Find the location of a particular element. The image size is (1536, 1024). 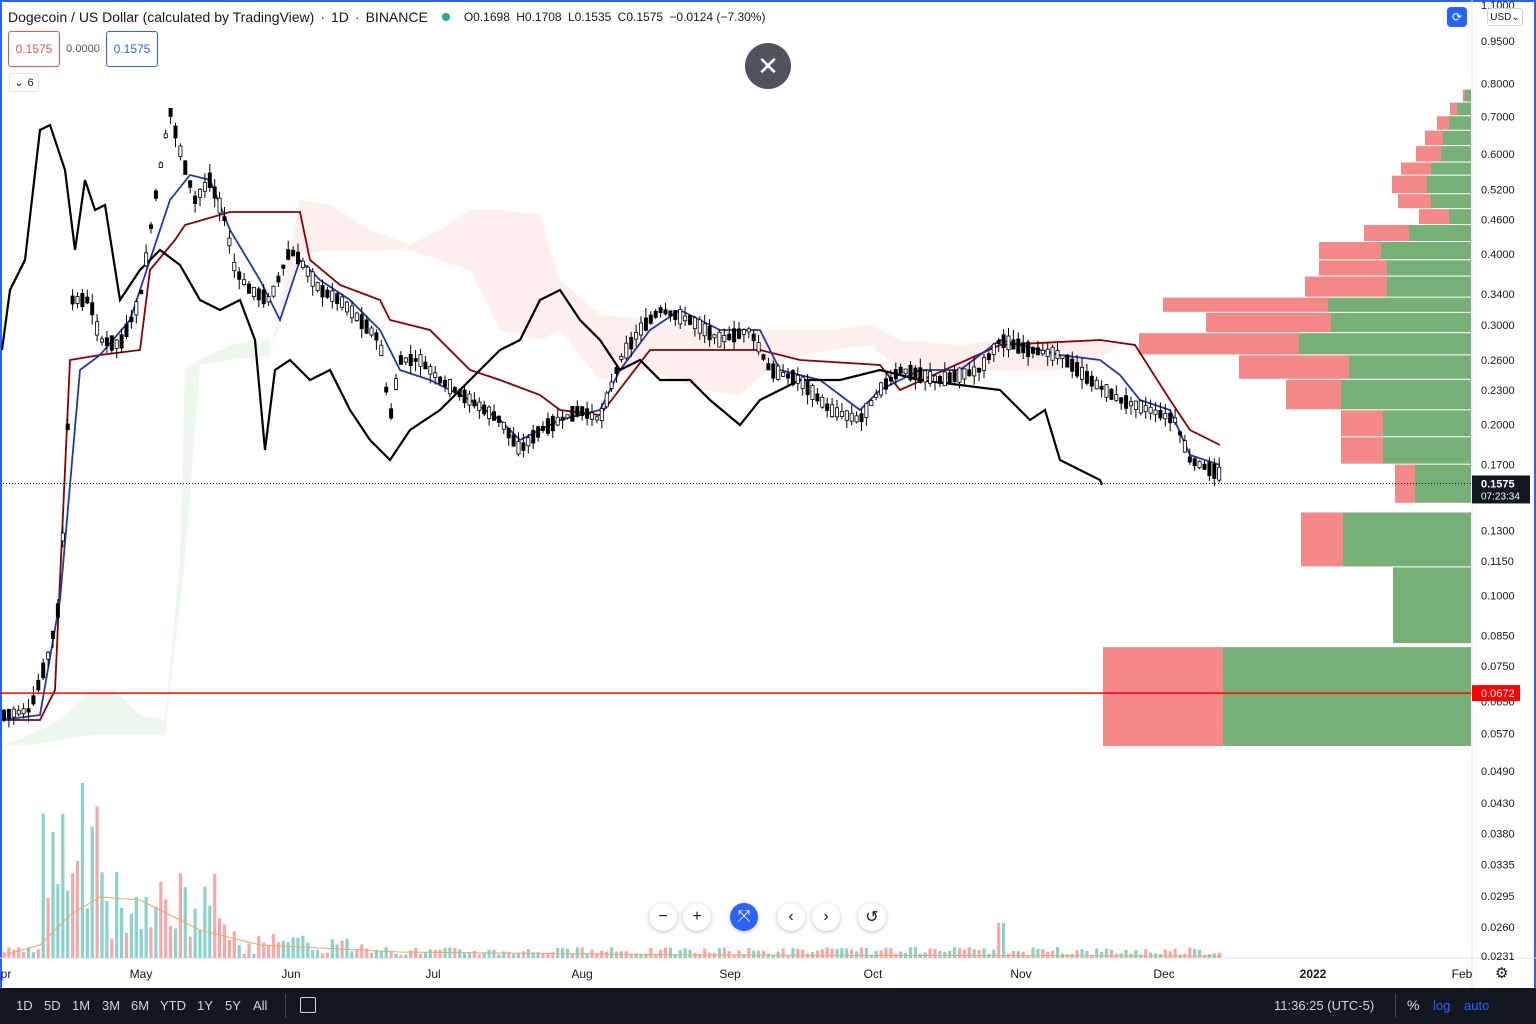

price-tick-label: 0.0335 is located at coordinates (1498, 865).